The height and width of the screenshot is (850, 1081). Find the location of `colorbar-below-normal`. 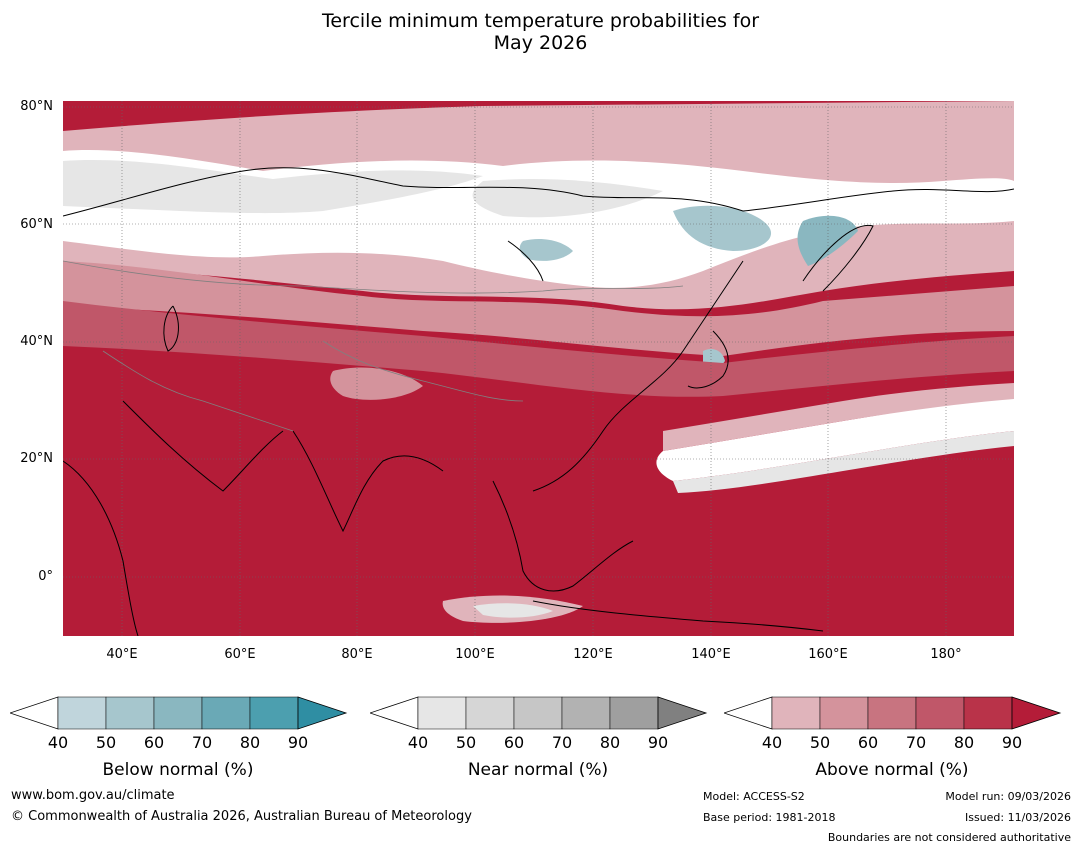

colorbar-below-normal is located at coordinates (179, 716).